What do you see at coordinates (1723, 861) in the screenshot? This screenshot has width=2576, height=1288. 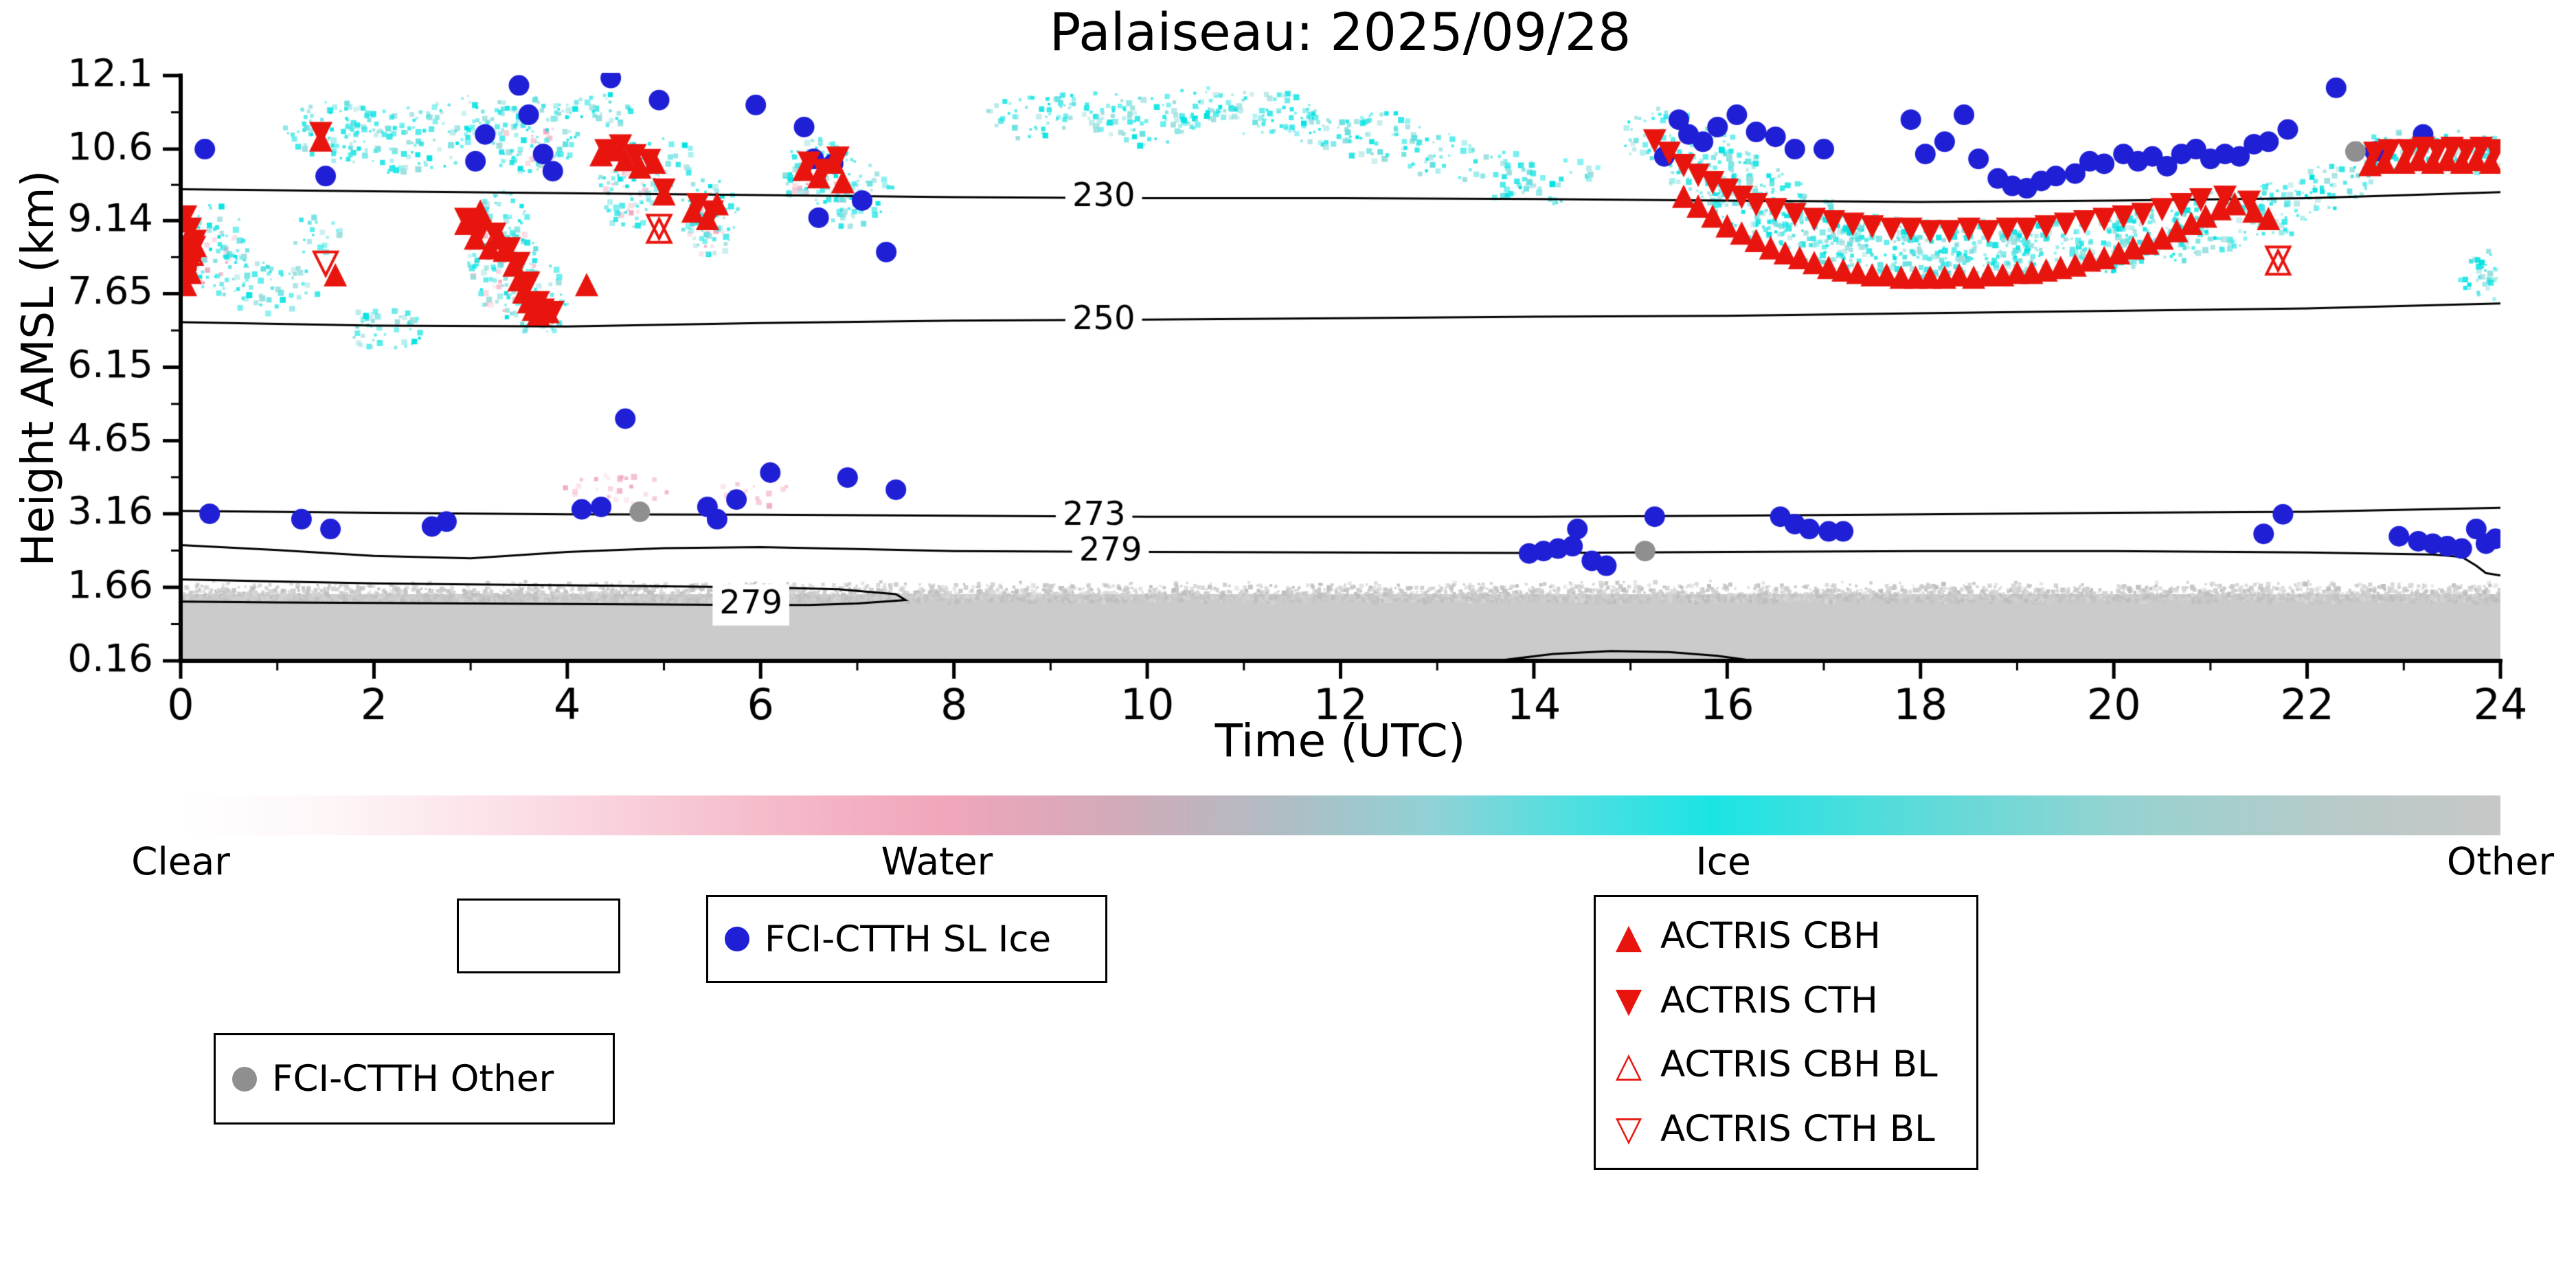 I see `colorbar-label-ice: Ice` at bounding box center [1723, 861].